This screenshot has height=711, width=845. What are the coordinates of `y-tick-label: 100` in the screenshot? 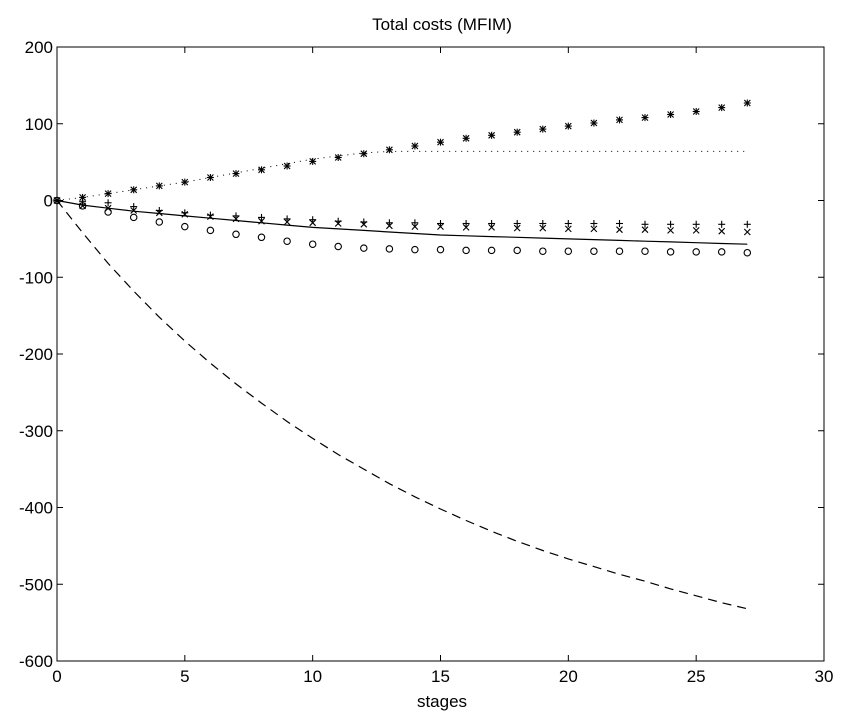 It's located at (39, 124).